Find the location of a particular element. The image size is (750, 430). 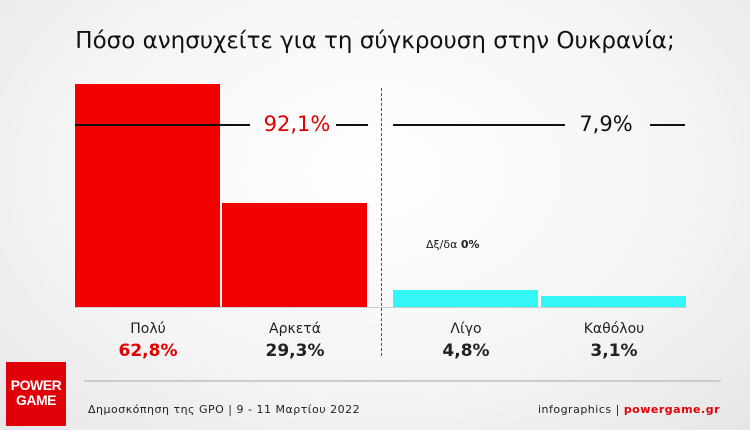

group-line-left is located at coordinates (162, 125).